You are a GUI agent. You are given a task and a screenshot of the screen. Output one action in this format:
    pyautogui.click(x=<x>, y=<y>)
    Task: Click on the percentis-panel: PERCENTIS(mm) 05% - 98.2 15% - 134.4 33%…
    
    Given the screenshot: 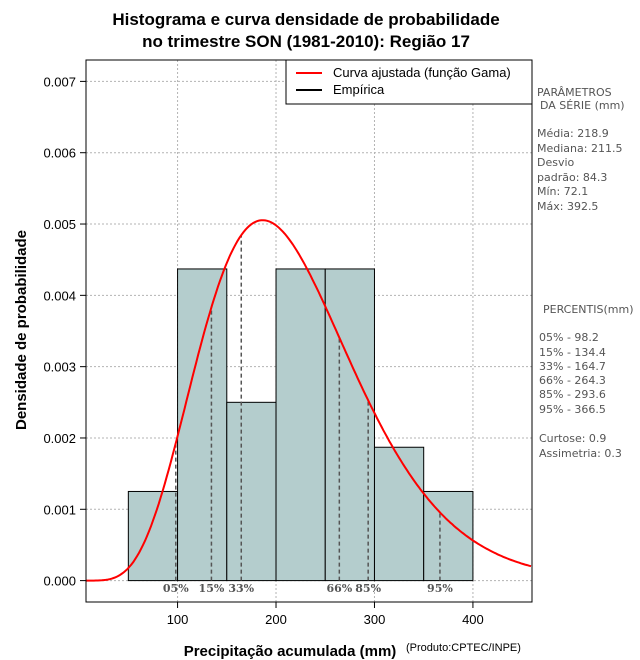 What is the action you would take?
    pyautogui.click(x=586, y=381)
    